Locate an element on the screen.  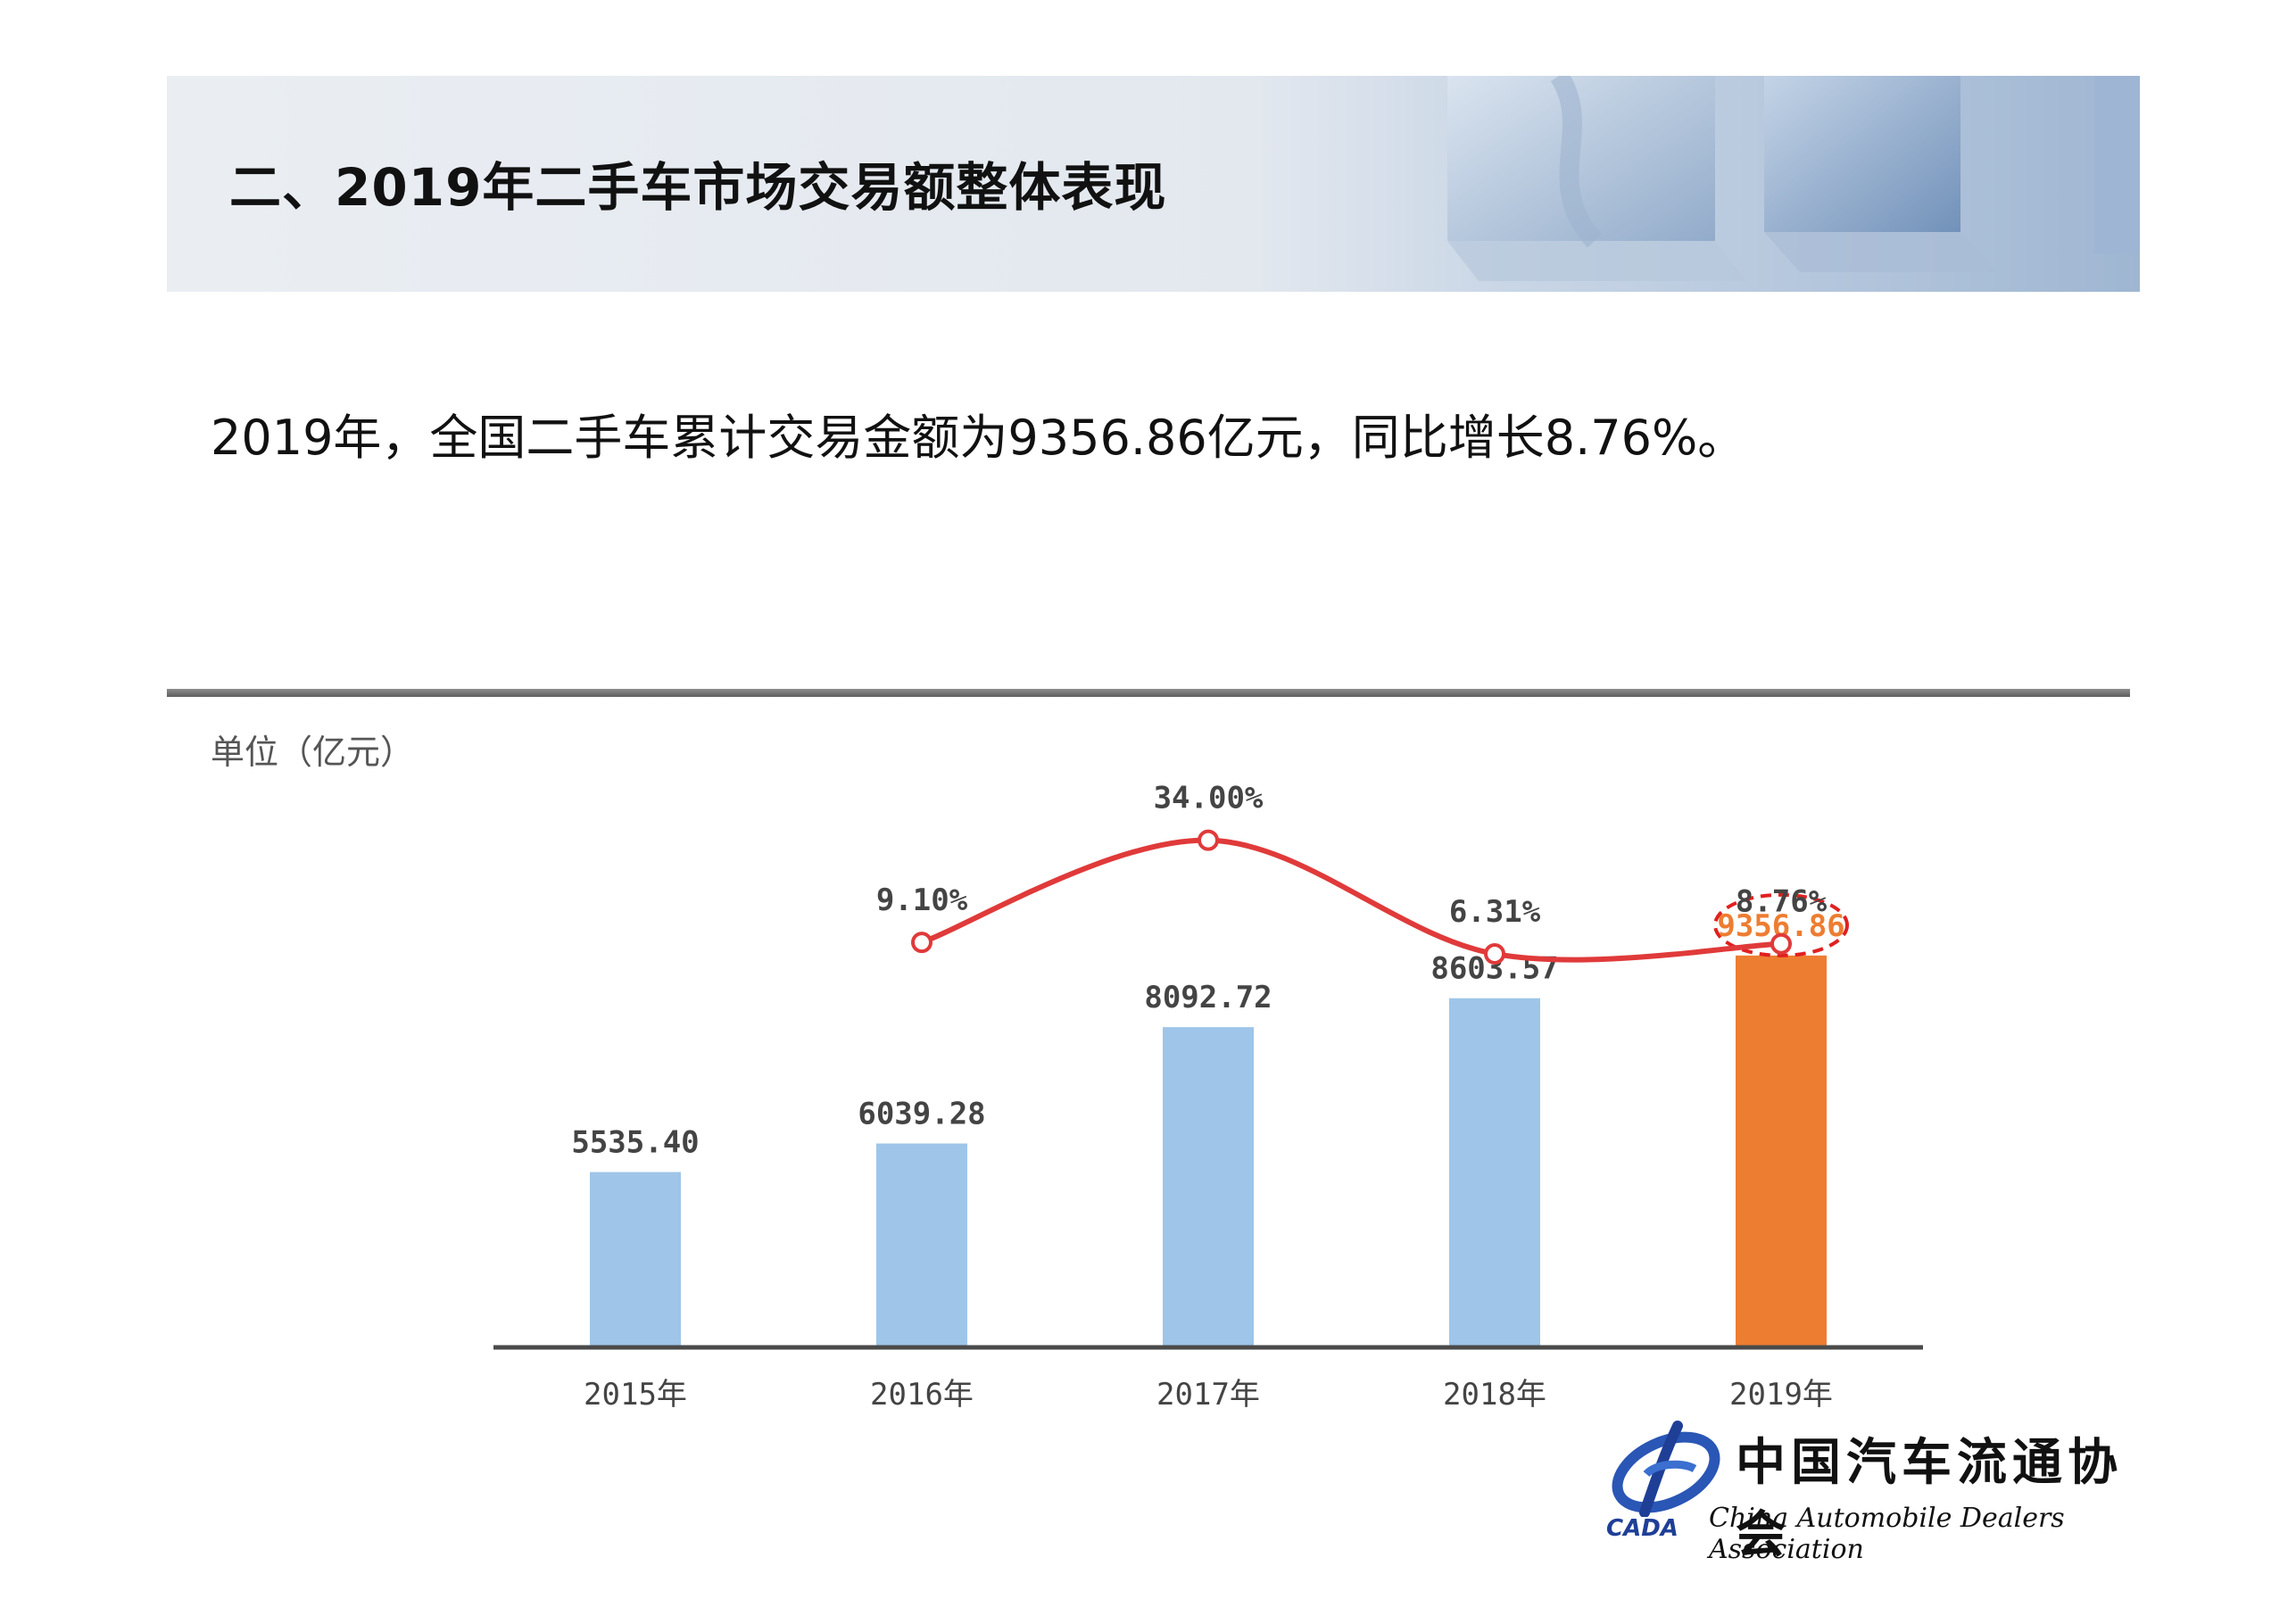
growth-label-2: 34.00% is located at coordinates (1209, 798).